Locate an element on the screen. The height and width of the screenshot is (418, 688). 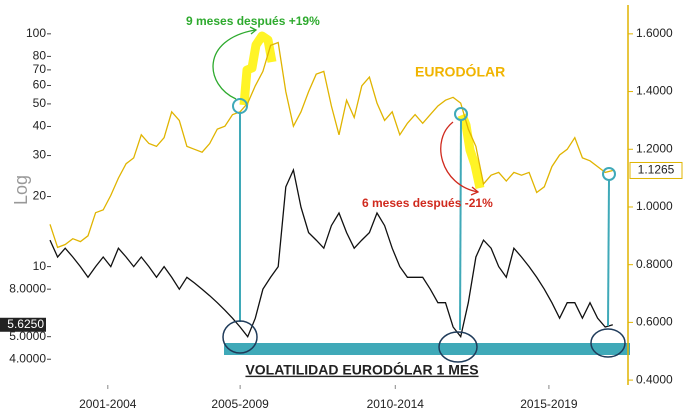
red-arrow is located at coordinates (459, 157).